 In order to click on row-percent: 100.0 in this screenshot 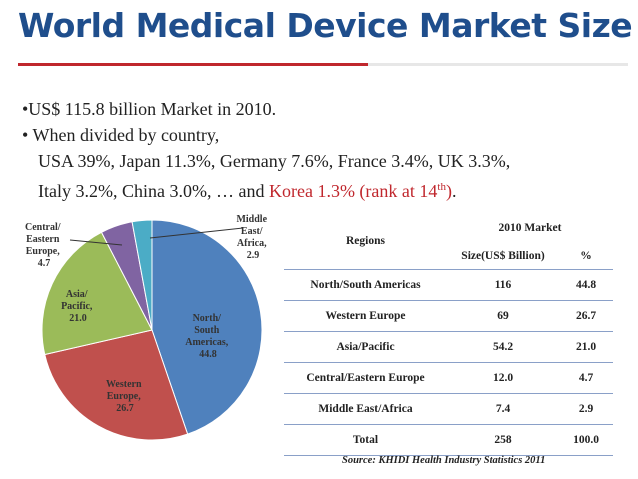, I will do `click(586, 440)`.